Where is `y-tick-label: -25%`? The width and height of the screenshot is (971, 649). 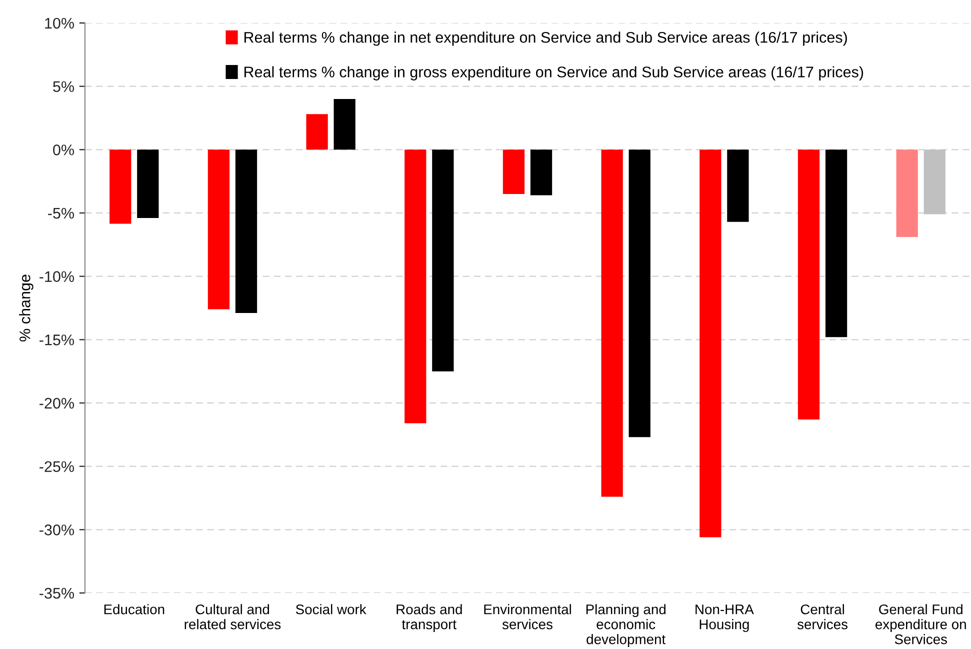 y-tick-label: -25% is located at coordinates (57, 466).